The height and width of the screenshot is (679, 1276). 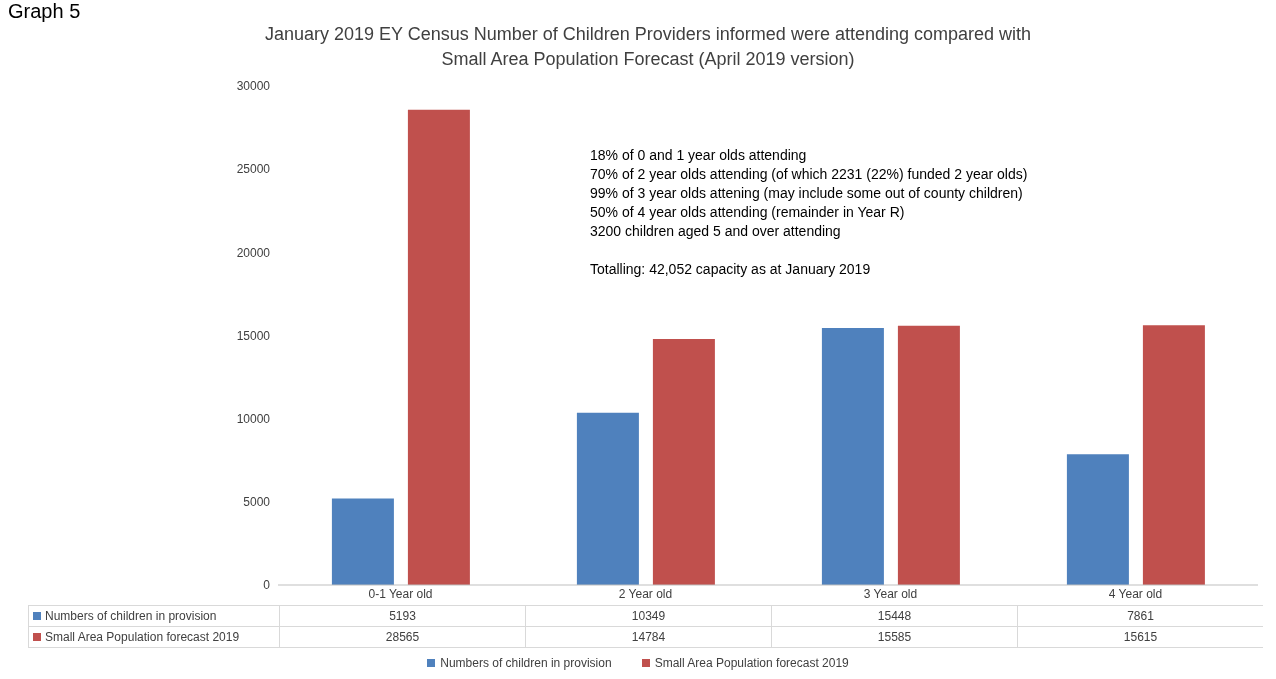 I want to click on annotation: Totalling: 42,052 capacity as at January 2019, so click(x=731, y=269).